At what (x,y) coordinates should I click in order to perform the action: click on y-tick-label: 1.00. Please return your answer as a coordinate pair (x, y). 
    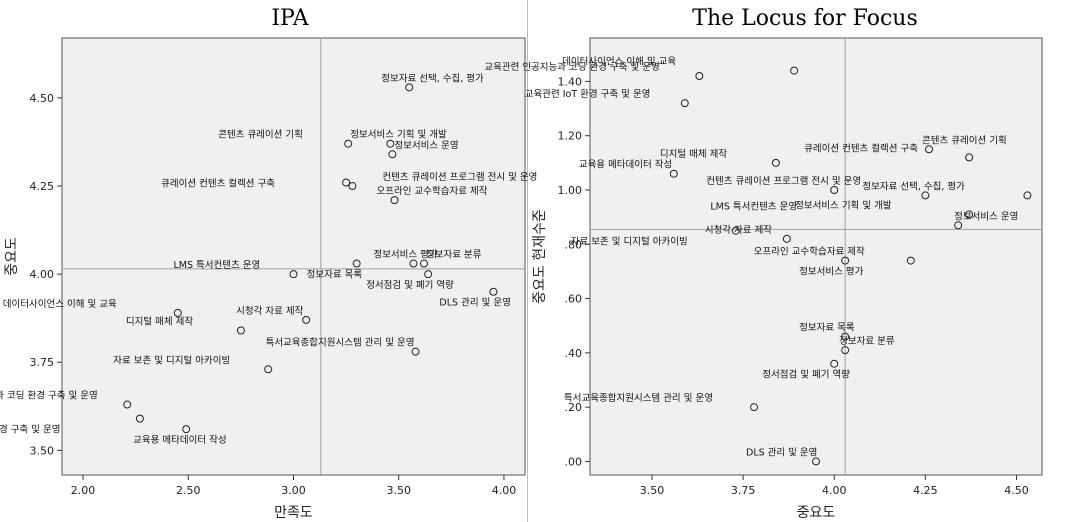
    Looking at the image, I should click on (570, 190).